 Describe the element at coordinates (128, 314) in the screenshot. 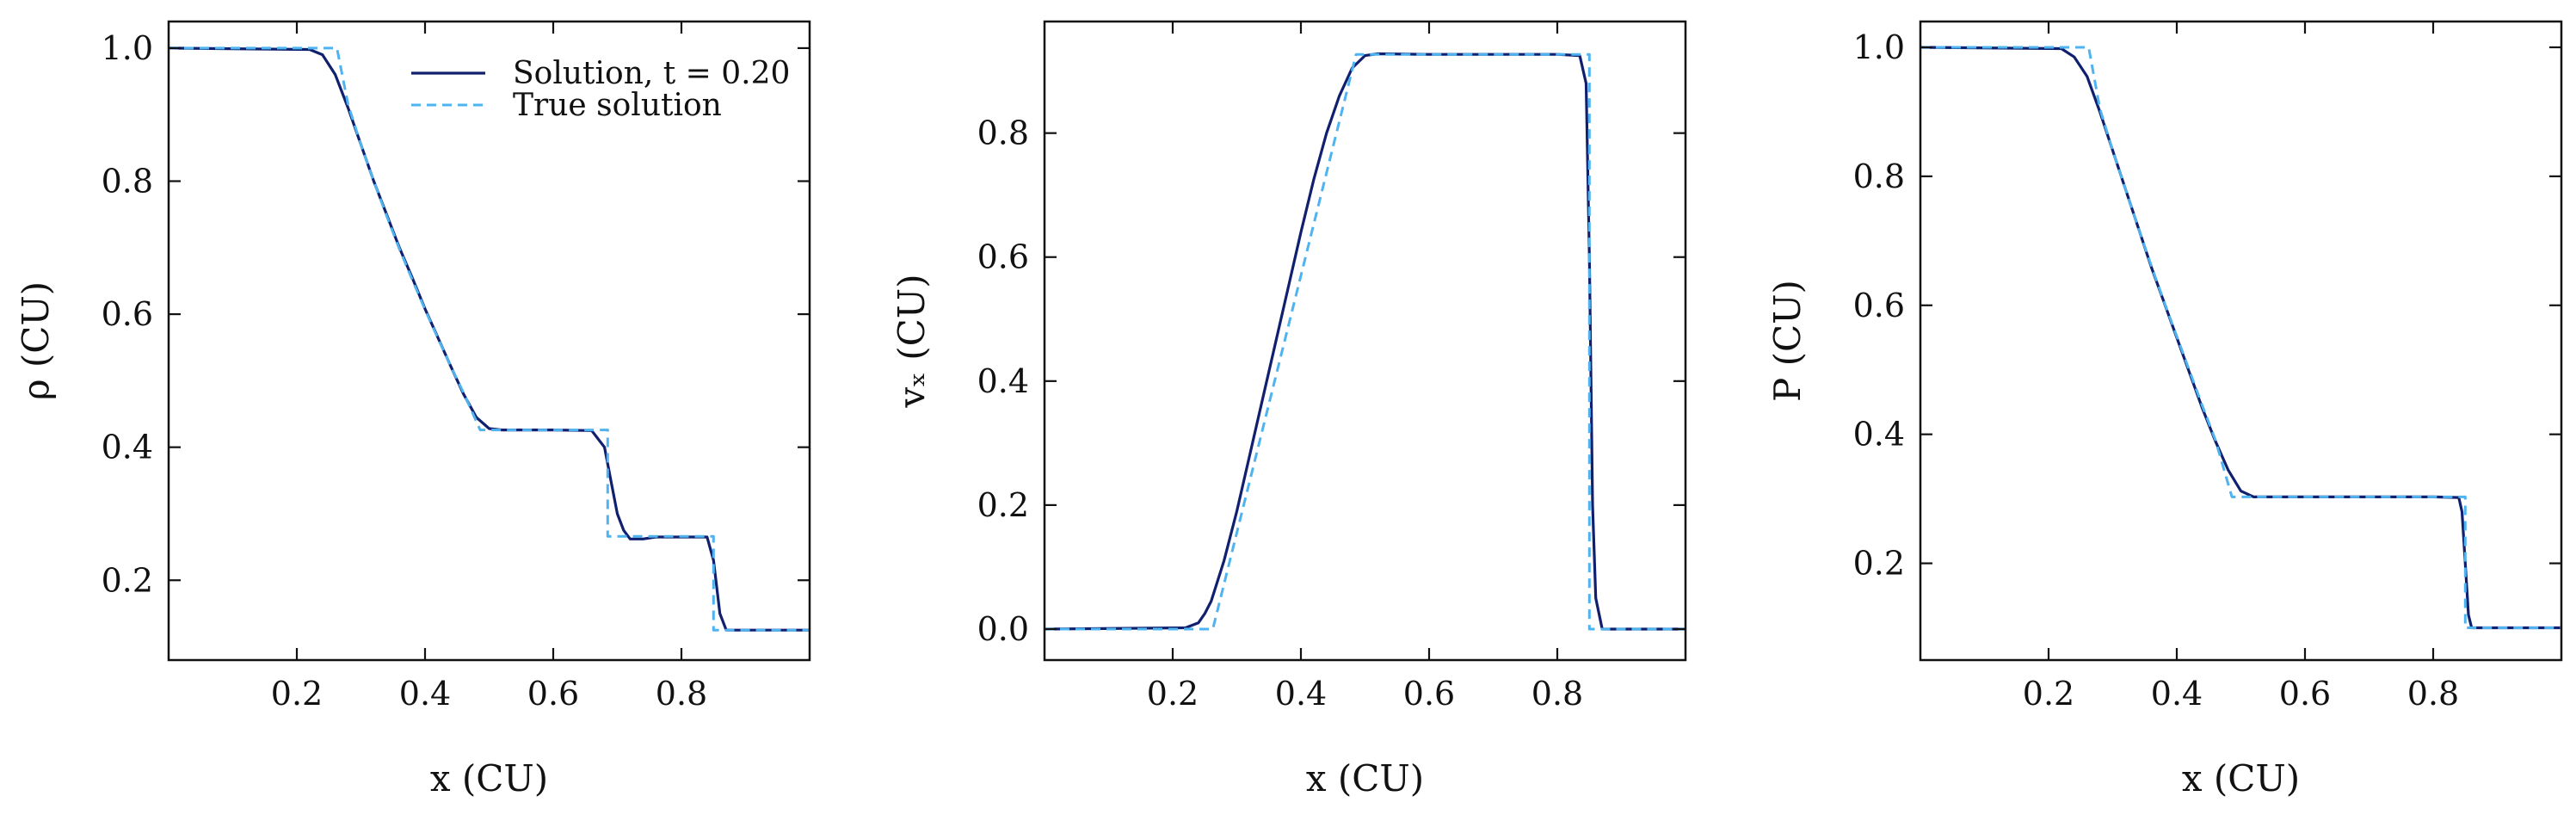

I see `density-y-tick-label: 0.6` at that location.